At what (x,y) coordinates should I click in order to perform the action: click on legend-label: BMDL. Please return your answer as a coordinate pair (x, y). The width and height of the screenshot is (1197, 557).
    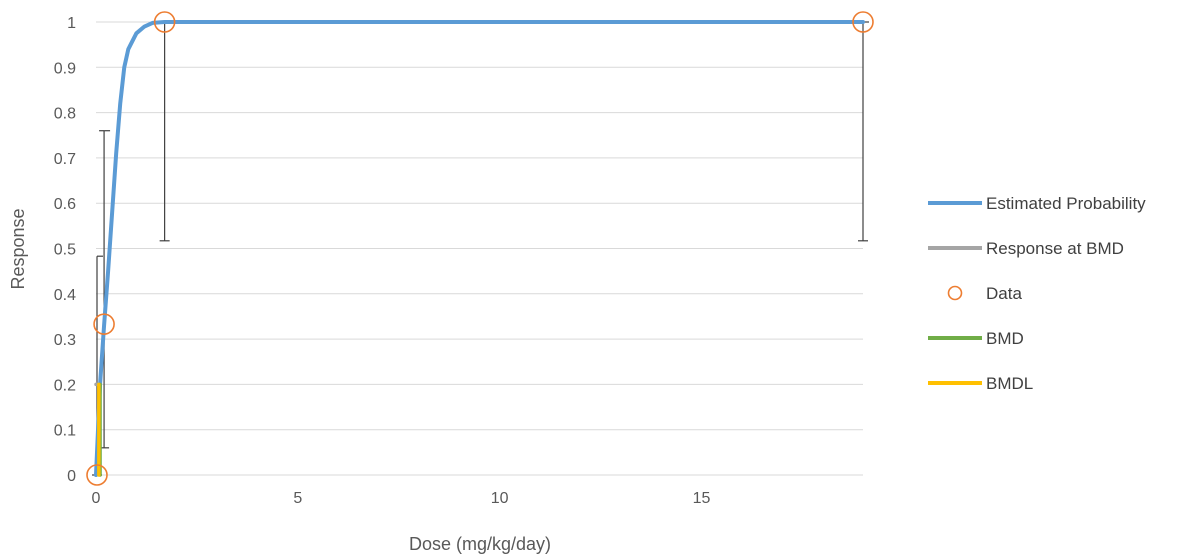
    Looking at the image, I should click on (1009, 383).